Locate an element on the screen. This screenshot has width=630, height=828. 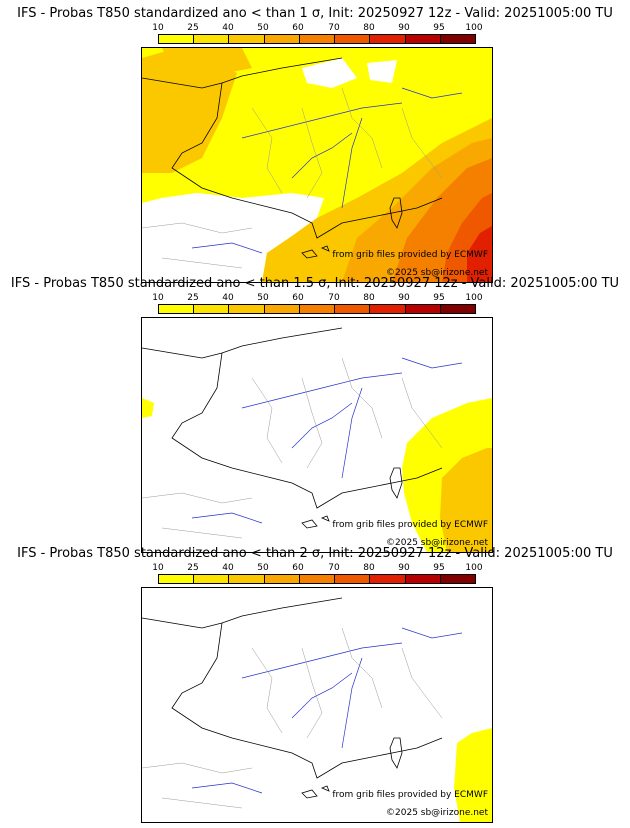
prob-area-10-w is located at coordinates (148, 408).